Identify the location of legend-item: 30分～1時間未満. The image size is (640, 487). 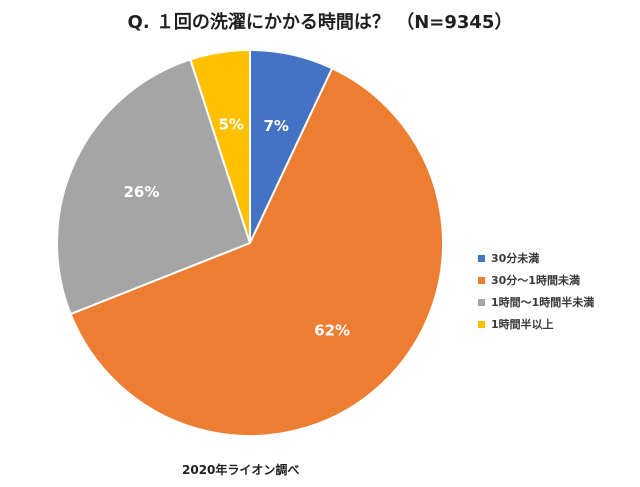
(536, 280).